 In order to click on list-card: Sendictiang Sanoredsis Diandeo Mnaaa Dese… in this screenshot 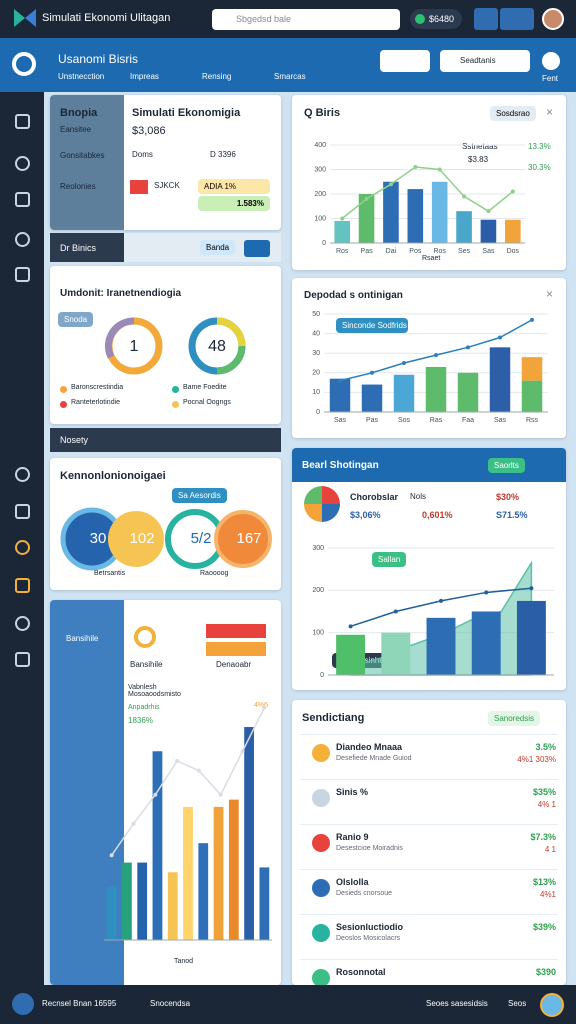, I will do `click(429, 843)`.